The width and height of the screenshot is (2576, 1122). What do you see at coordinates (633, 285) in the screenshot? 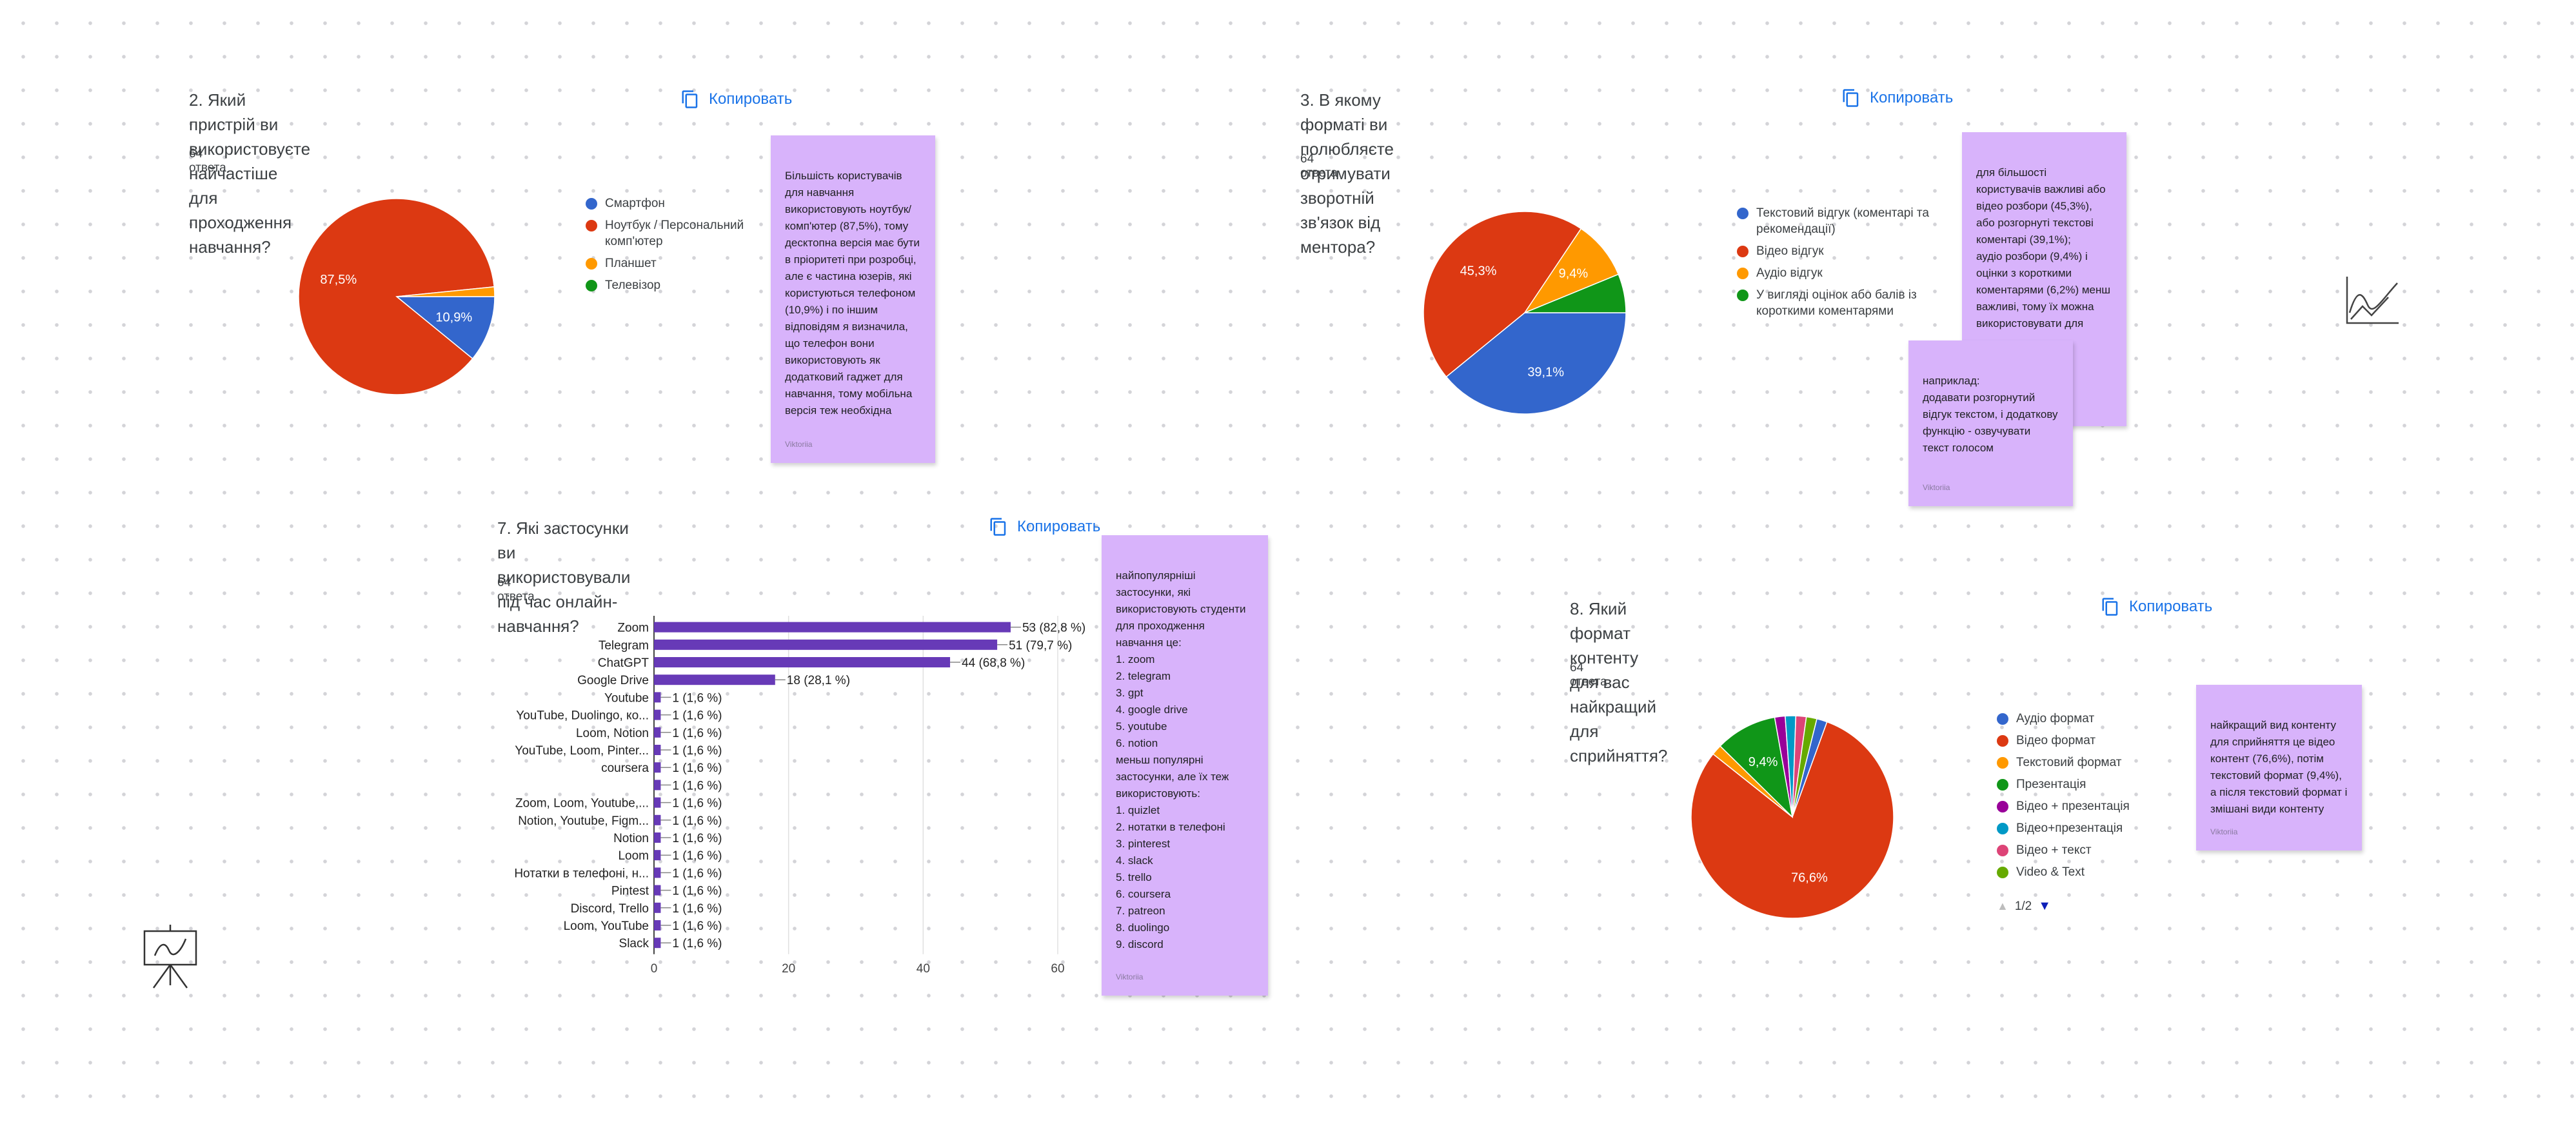
I see `legend-label: Телевізор` at bounding box center [633, 285].